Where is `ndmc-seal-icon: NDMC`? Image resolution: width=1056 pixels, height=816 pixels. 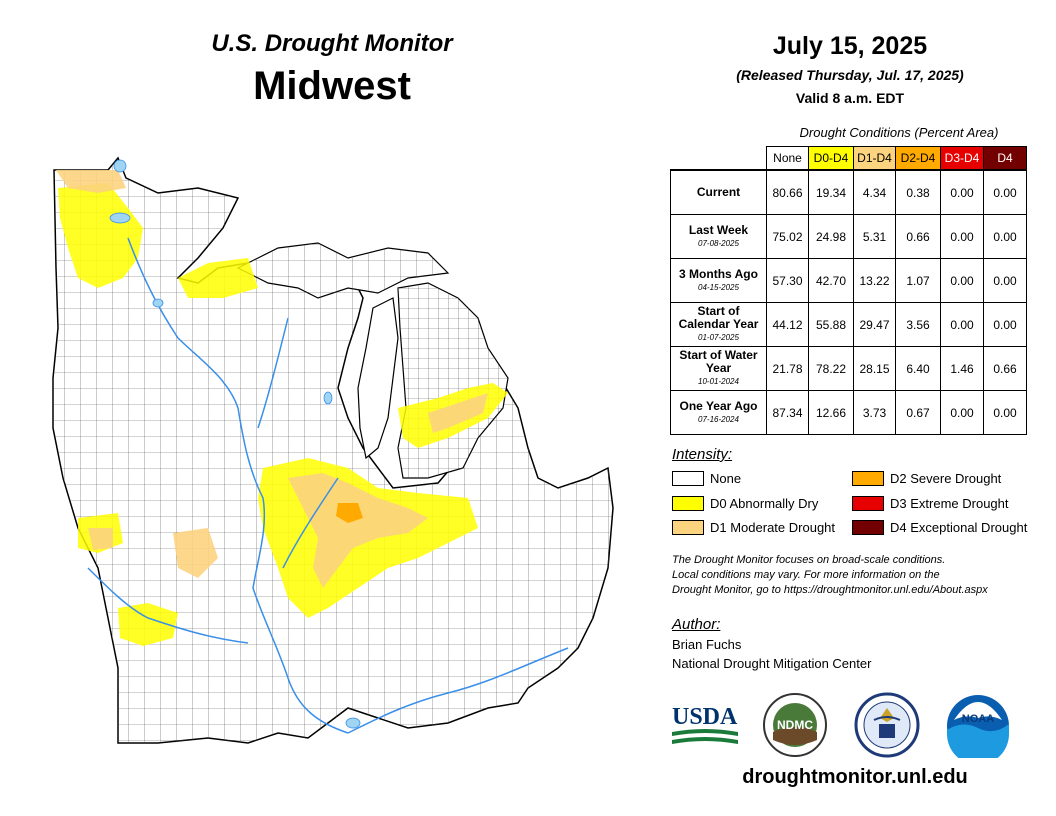
ndmc-seal-icon: NDMC is located at coordinates (795, 725).